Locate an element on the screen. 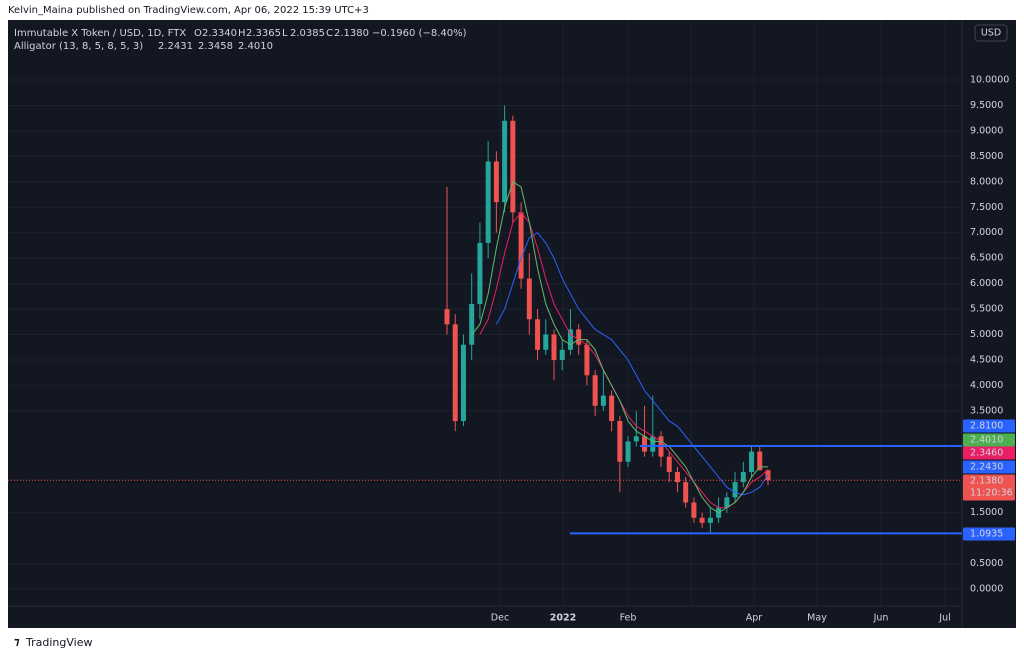  x-tick-label: Apr is located at coordinates (754, 618).